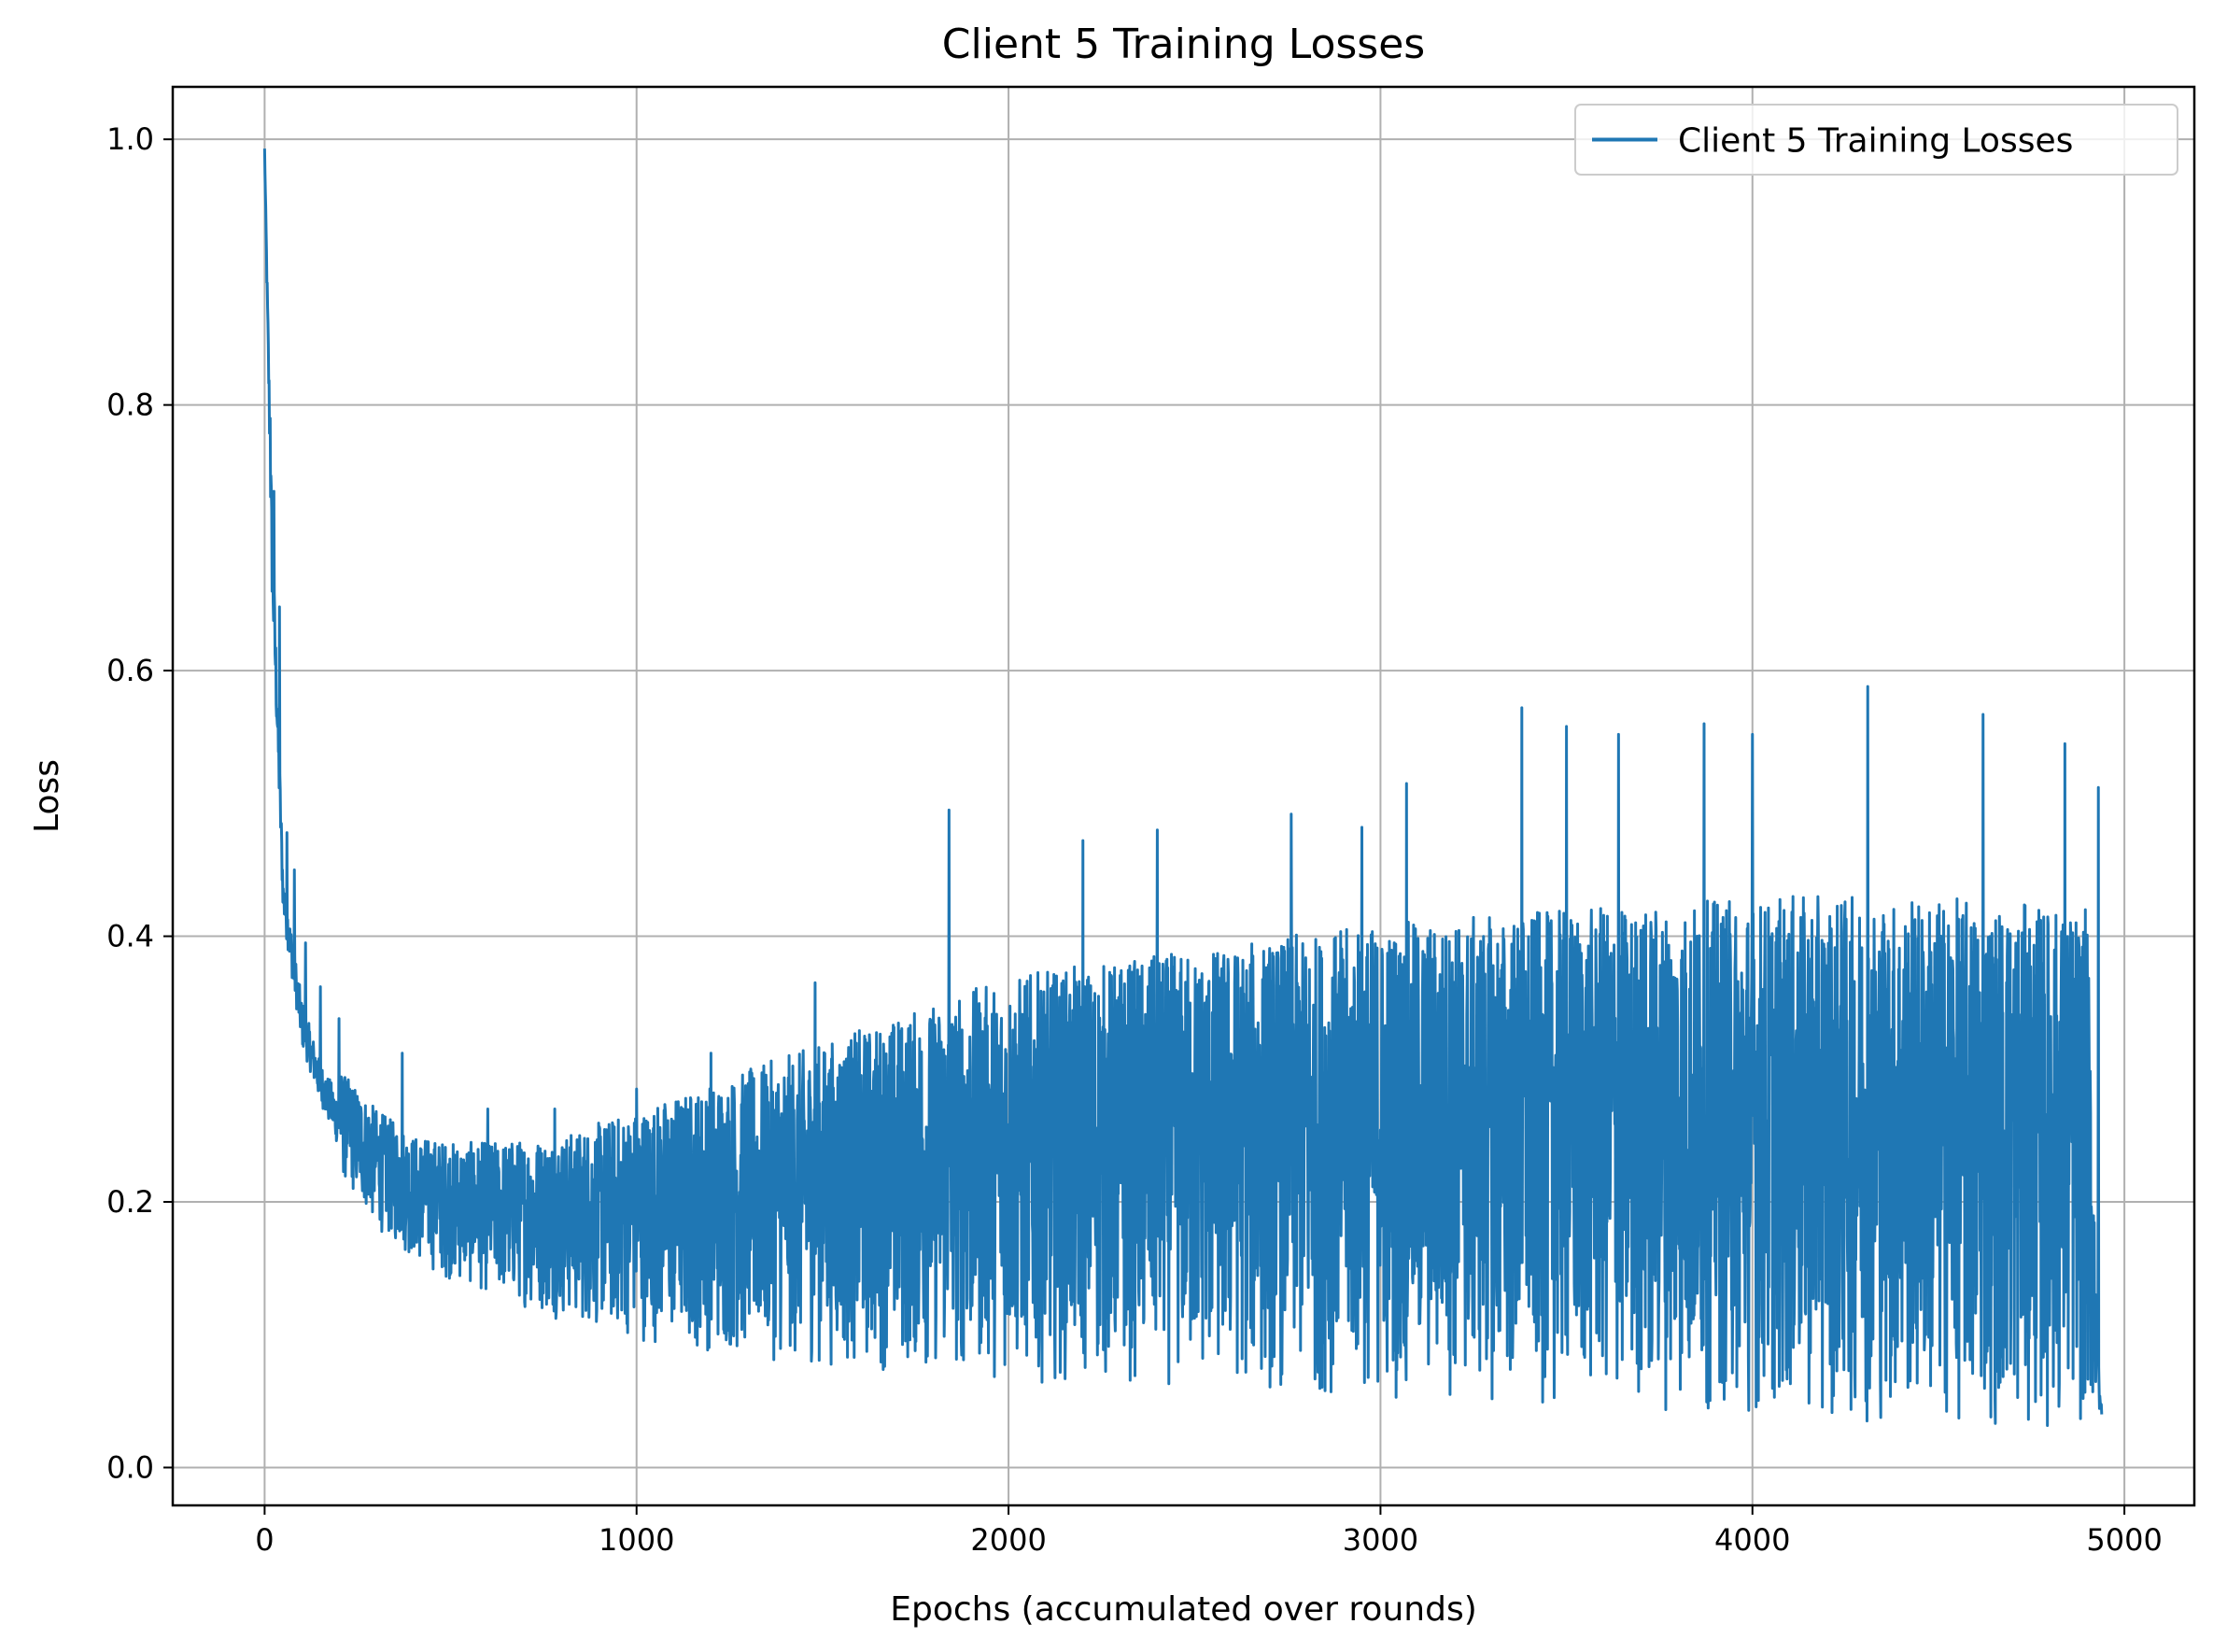  What do you see at coordinates (130, 1202) in the screenshot?
I see `y-tick-label: 0.2` at bounding box center [130, 1202].